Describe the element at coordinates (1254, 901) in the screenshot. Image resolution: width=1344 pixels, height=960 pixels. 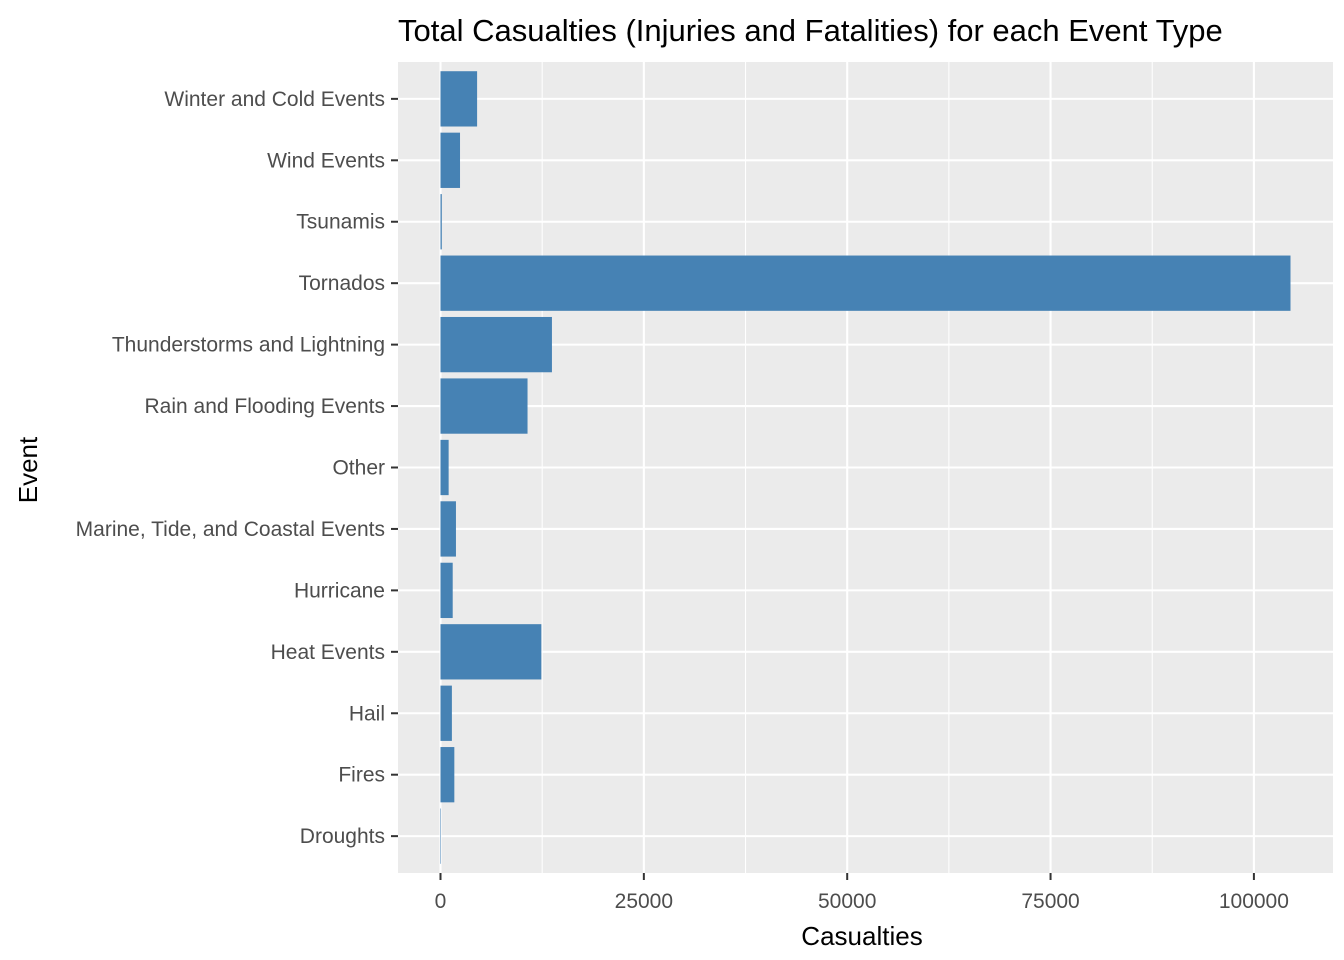
I see `x-tick-label: 100000` at that location.